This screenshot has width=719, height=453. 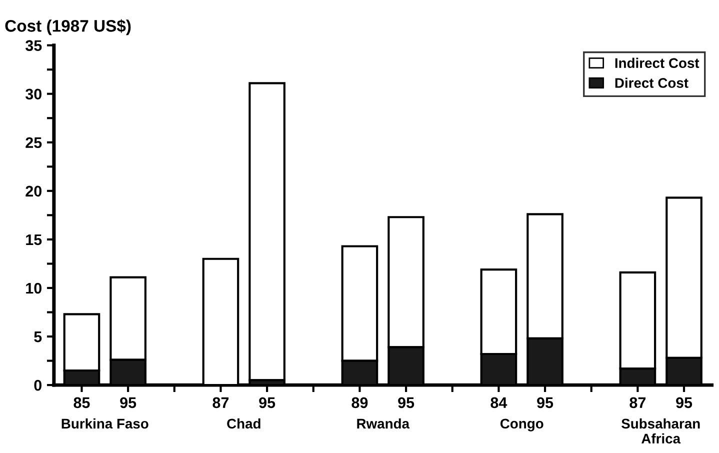 What do you see at coordinates (82, 402) in the screenshot?
I see `x-tick-label: 85` at bounding box center [82, 402].